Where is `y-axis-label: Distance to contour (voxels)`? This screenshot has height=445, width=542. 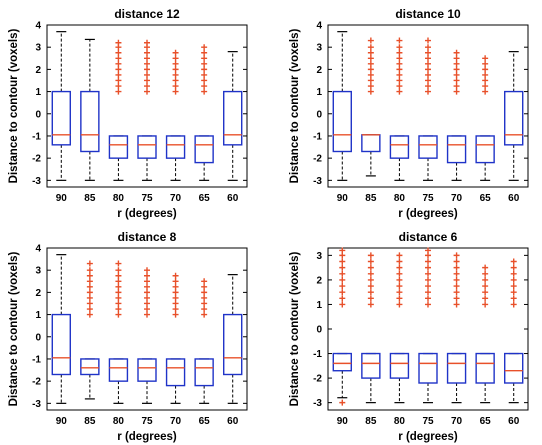
y-axis-label: Distance to contour (voxels) is located at coordinates (295, 329).